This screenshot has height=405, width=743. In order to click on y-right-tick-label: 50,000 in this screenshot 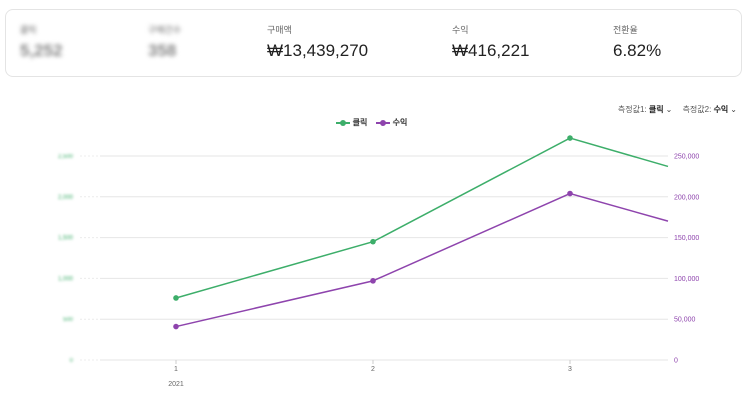, I will do `click(685, 320)`.